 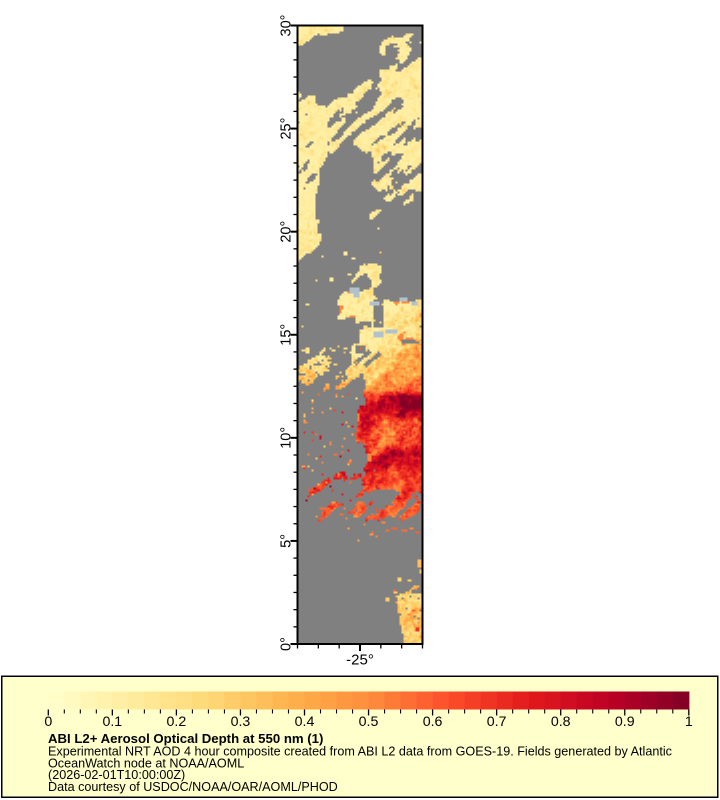 I want to click on svg-text: -25°, so click(x=360, y=660).